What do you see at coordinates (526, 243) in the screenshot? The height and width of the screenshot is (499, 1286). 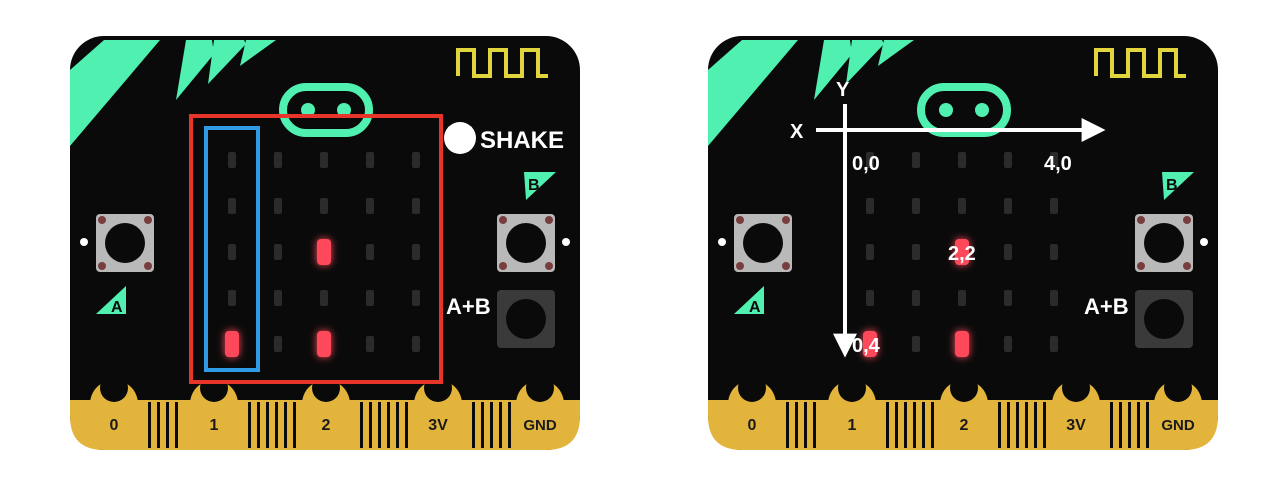 I see `button-b-cap` at bounding box center [526, 243].